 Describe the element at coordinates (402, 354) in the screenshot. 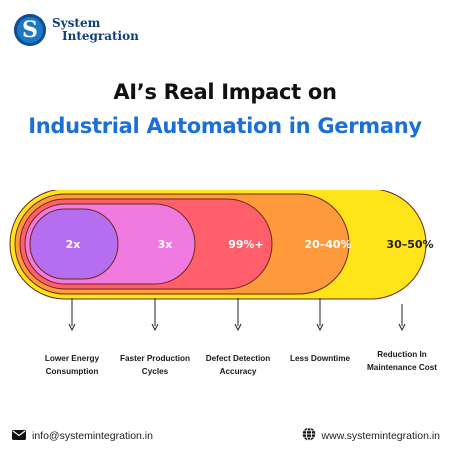

I see `caption-4-line-0: Reduction In` at that location.